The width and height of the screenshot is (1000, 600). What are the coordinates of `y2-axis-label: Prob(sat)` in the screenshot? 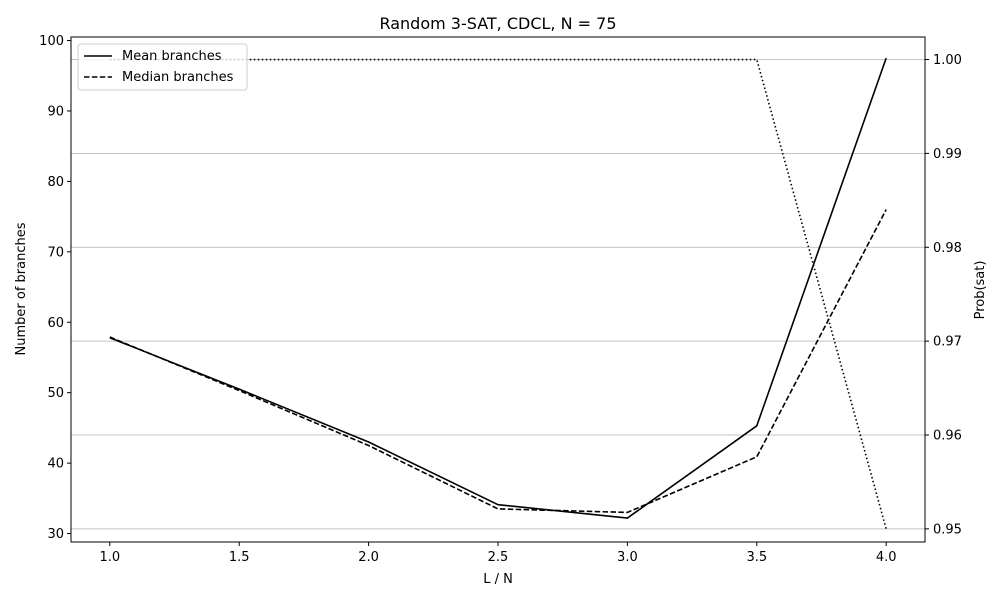 It's located at (980, 290).